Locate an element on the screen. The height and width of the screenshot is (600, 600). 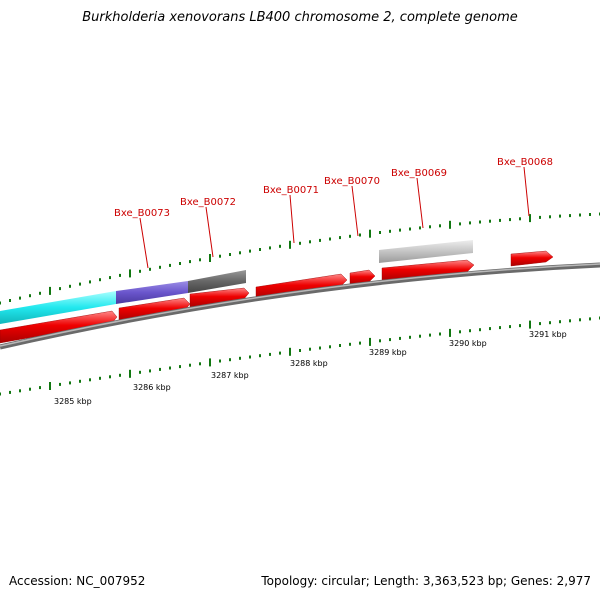
gene-label: Bxe_B0068 is located at coordinates (525, 162).